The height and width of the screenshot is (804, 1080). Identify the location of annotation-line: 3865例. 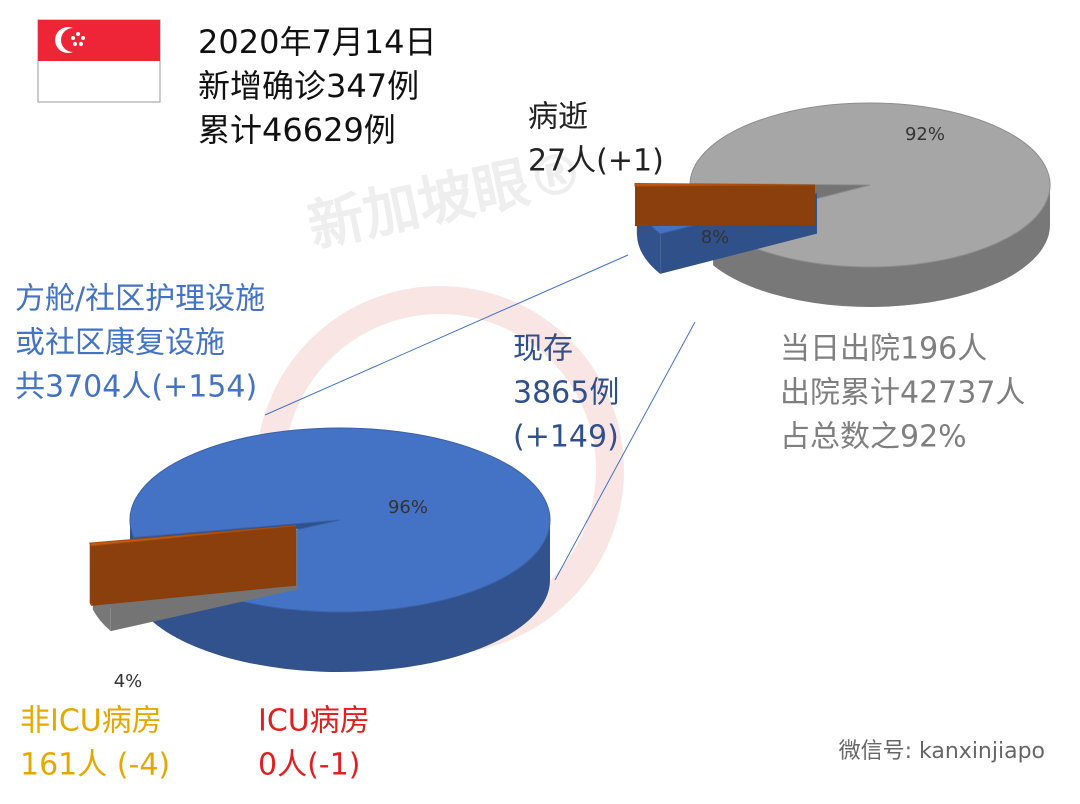
(566, 393).